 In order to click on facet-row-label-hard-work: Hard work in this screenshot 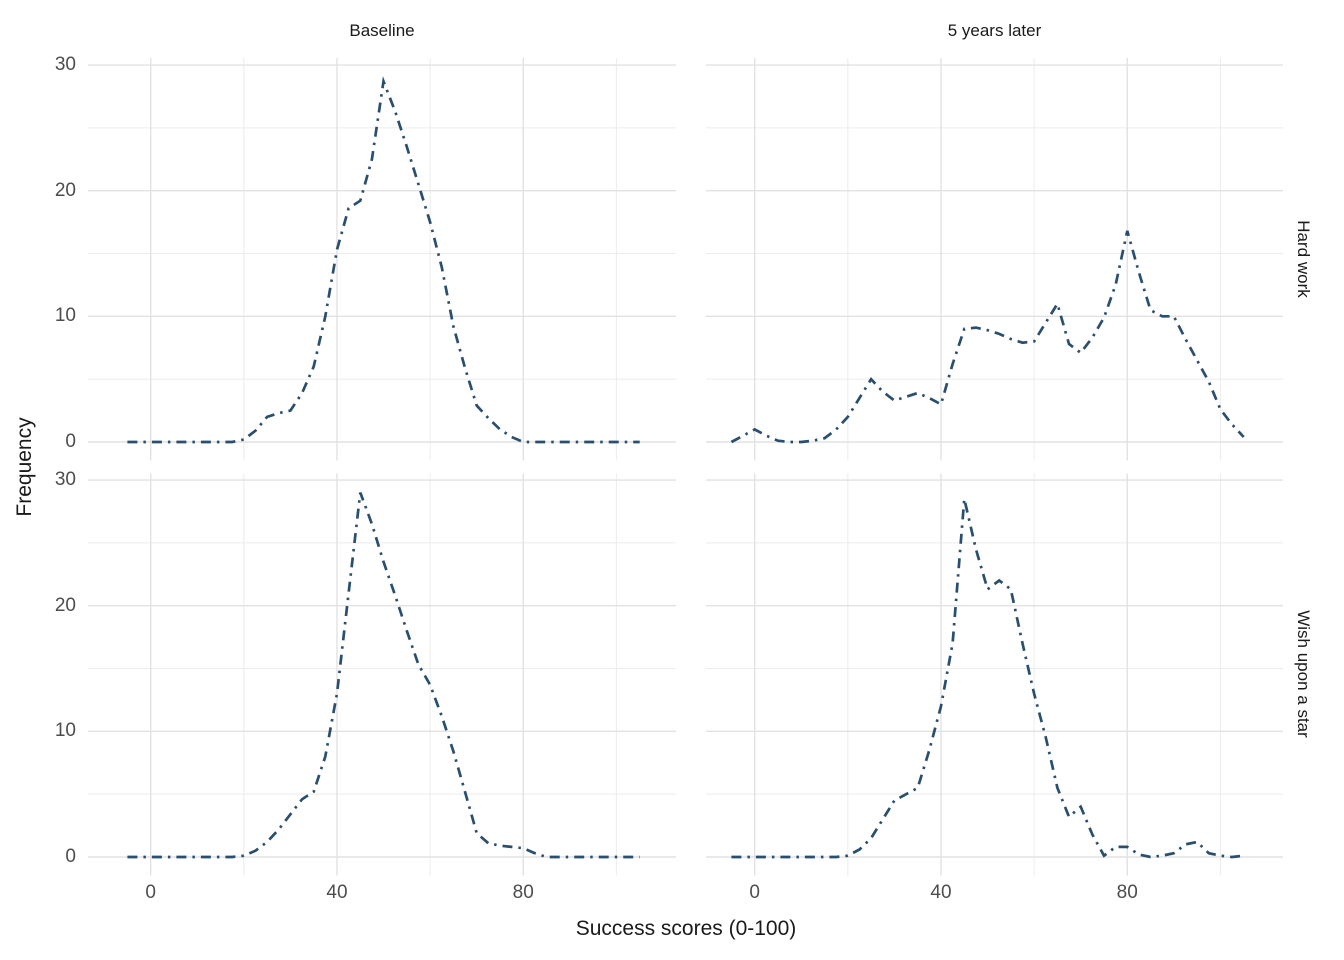, I will do `click(1303, 259)`.